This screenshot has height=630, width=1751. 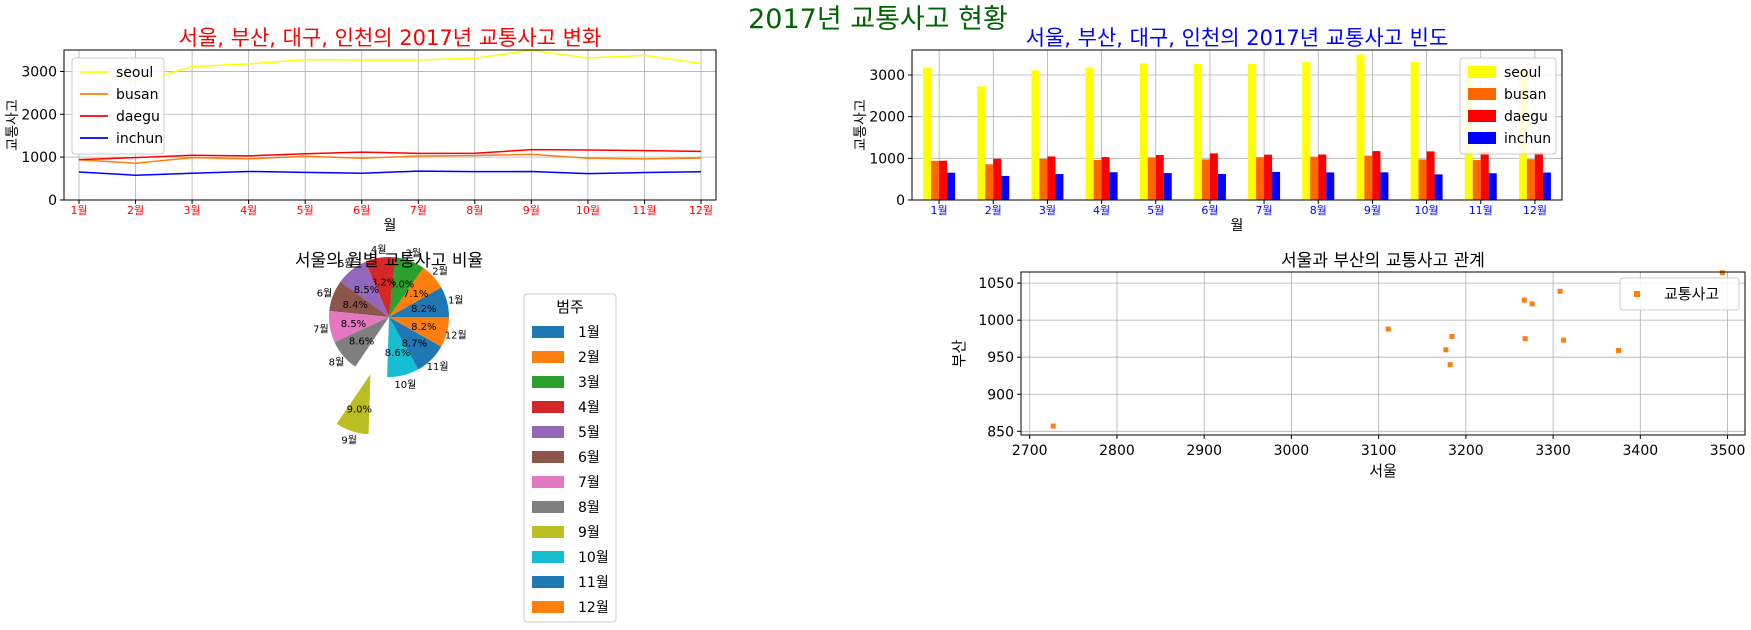 I want to click on legend-label: busan, so click(x=137, y=95).